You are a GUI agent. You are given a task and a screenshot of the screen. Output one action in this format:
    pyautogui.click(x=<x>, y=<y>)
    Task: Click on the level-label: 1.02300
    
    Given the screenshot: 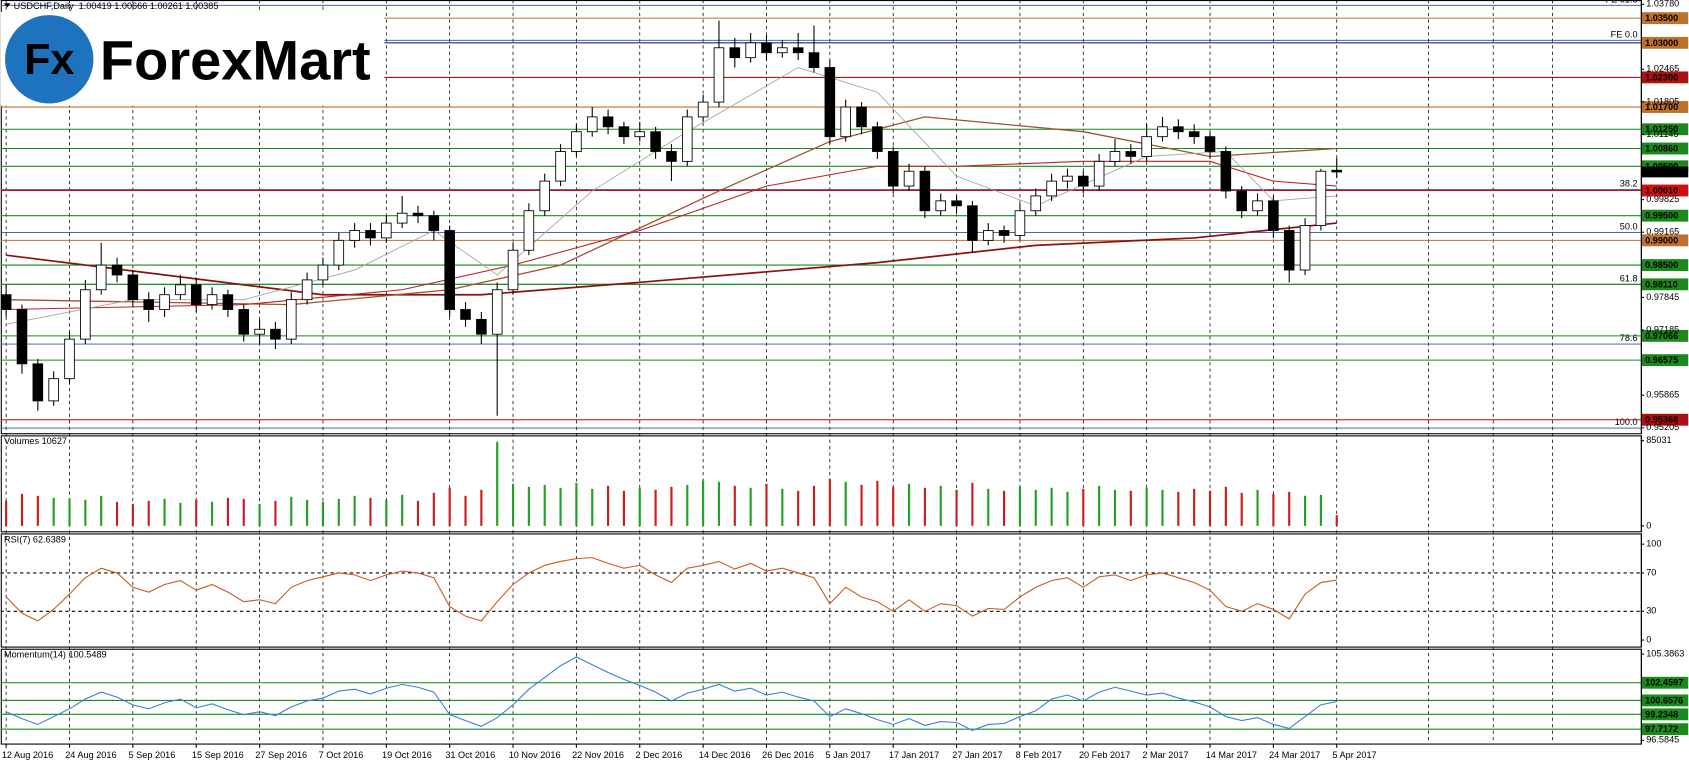 What is the action you would take?
    pyautogui.click(x=1661, y=77)
    